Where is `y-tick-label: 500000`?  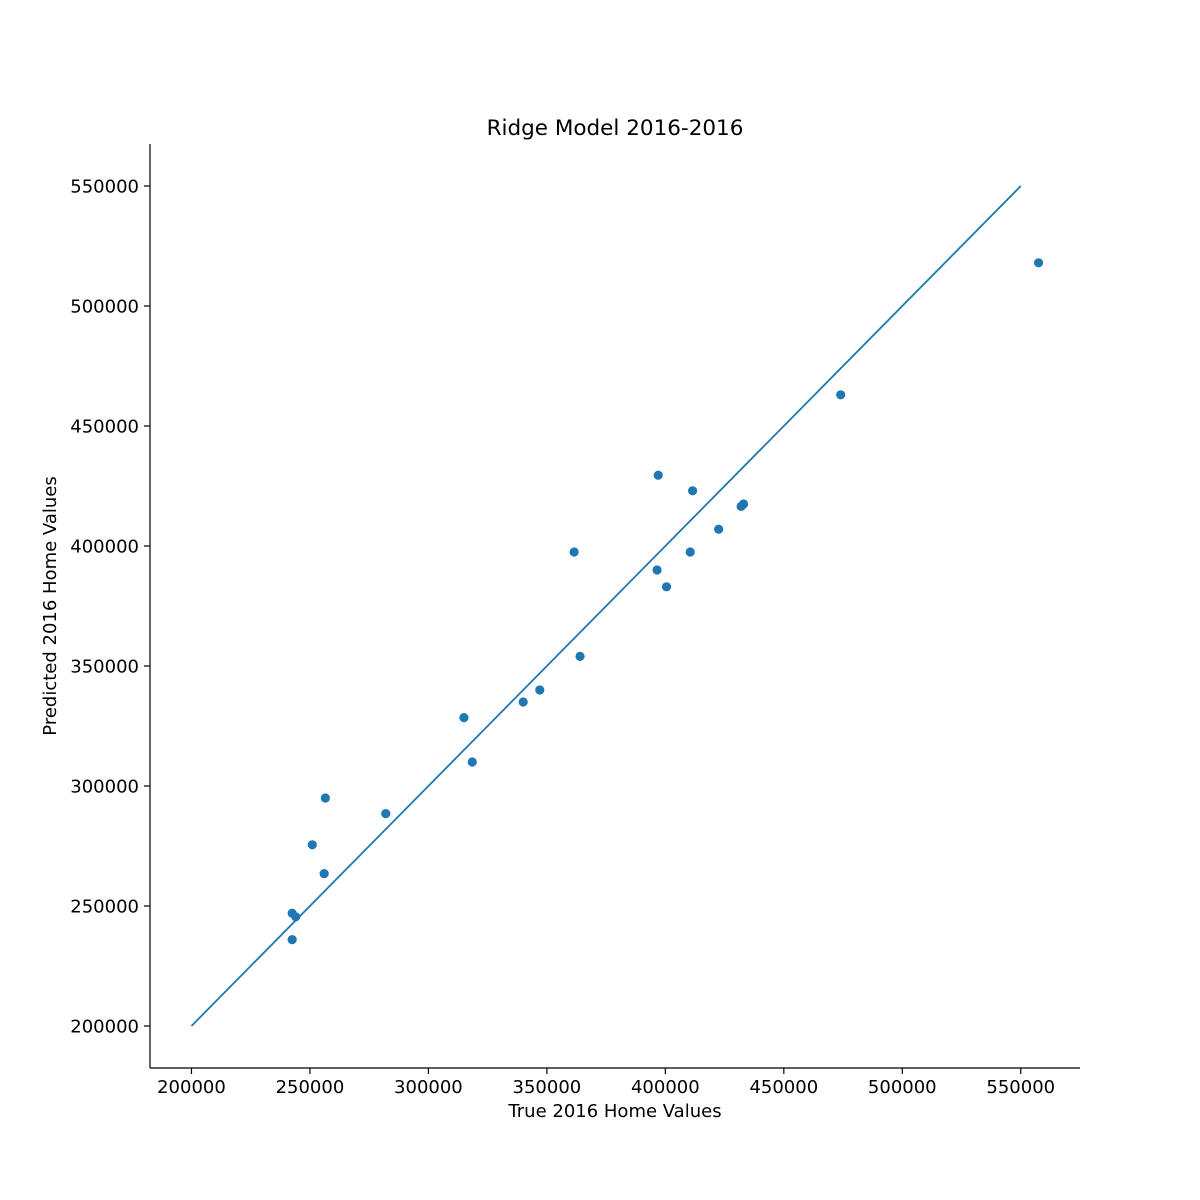
y-tick-label: 500000 is located at coordinates (104, 307).